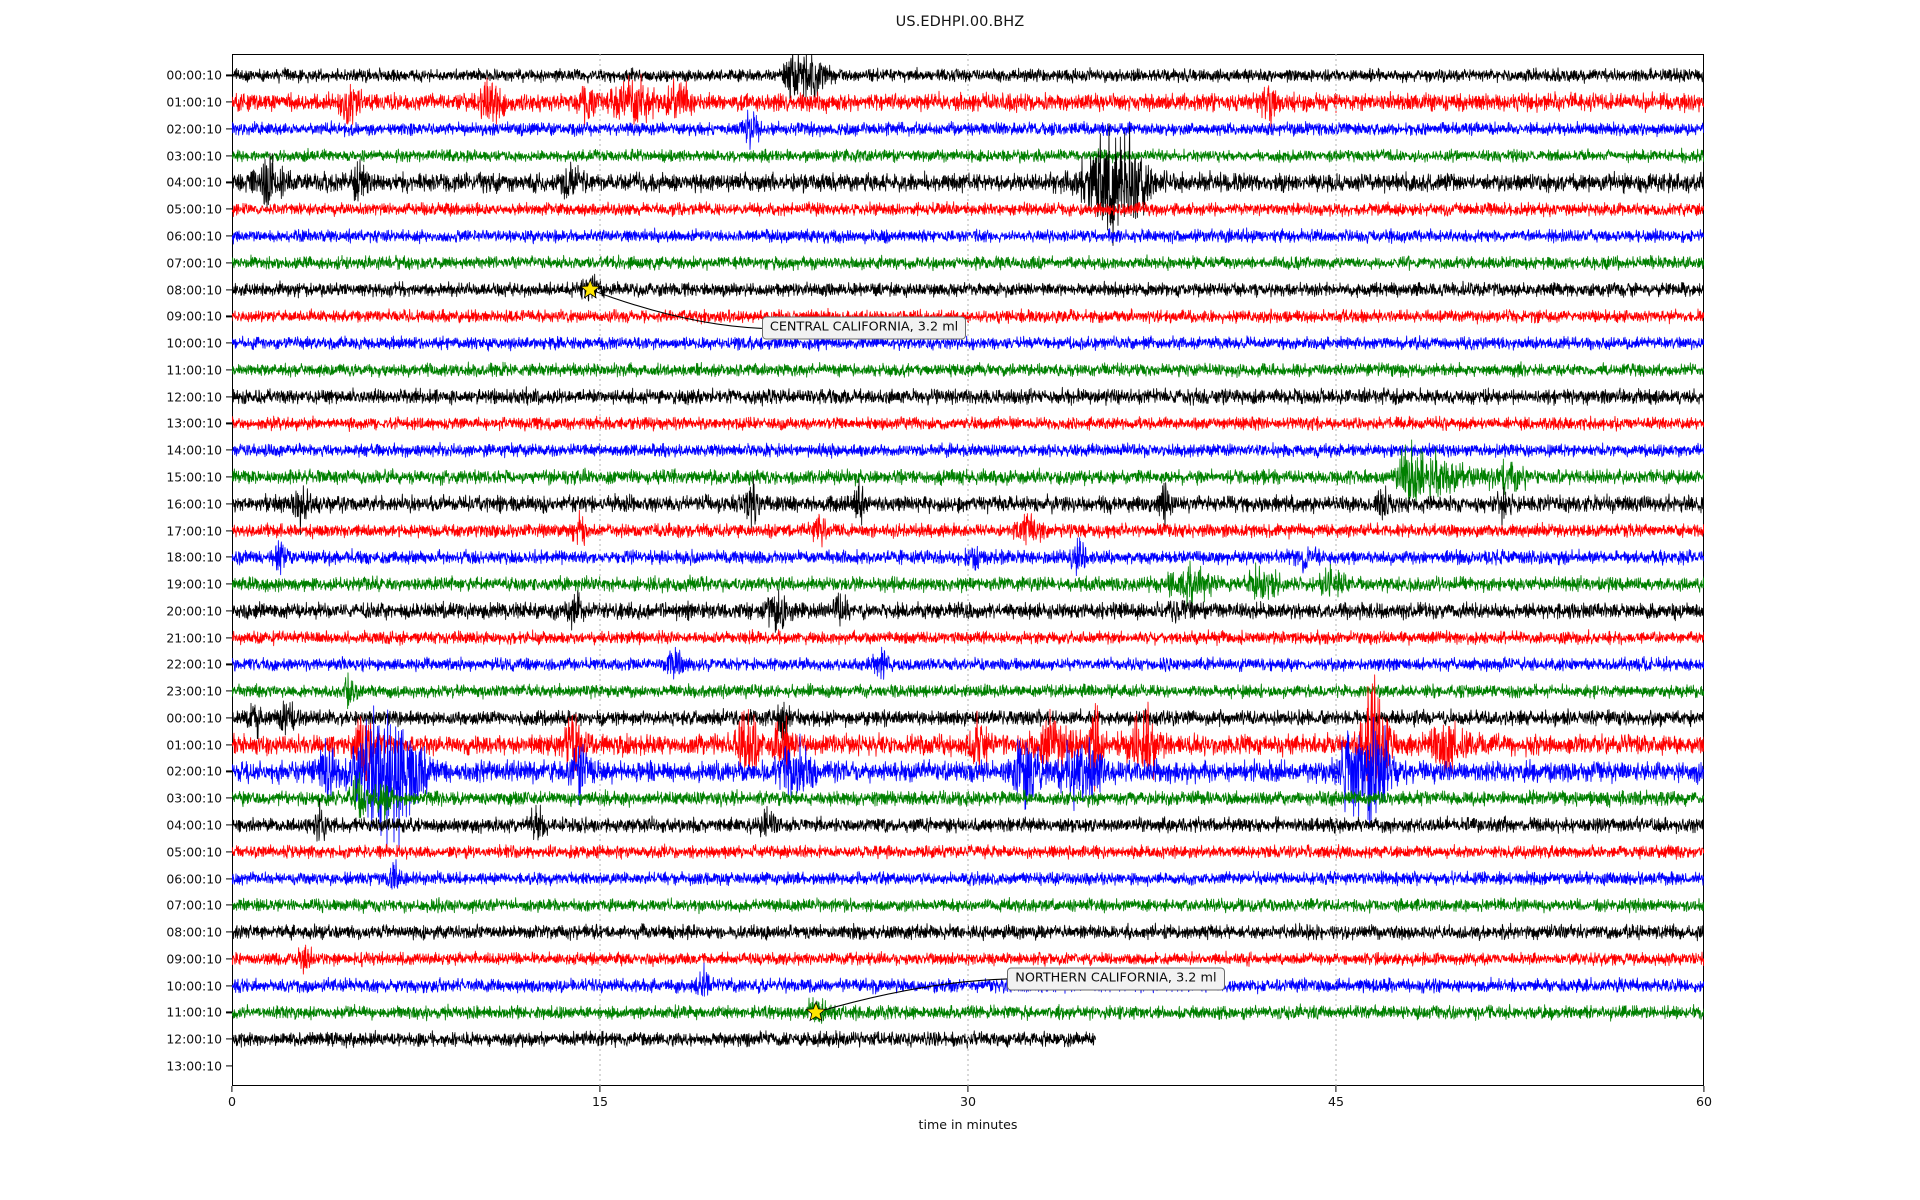  Describe the element at coordinates (1336, 1101) in the screenshot. I see `x-axis-label: 45` at that location.